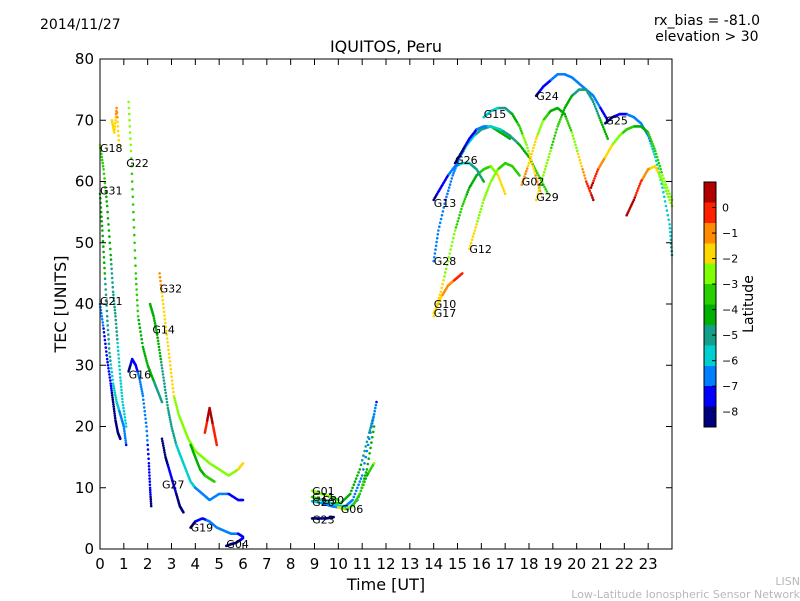  Describe the element at coordinates (494, 206) in the screenshot. I see `series-g12` at that location.